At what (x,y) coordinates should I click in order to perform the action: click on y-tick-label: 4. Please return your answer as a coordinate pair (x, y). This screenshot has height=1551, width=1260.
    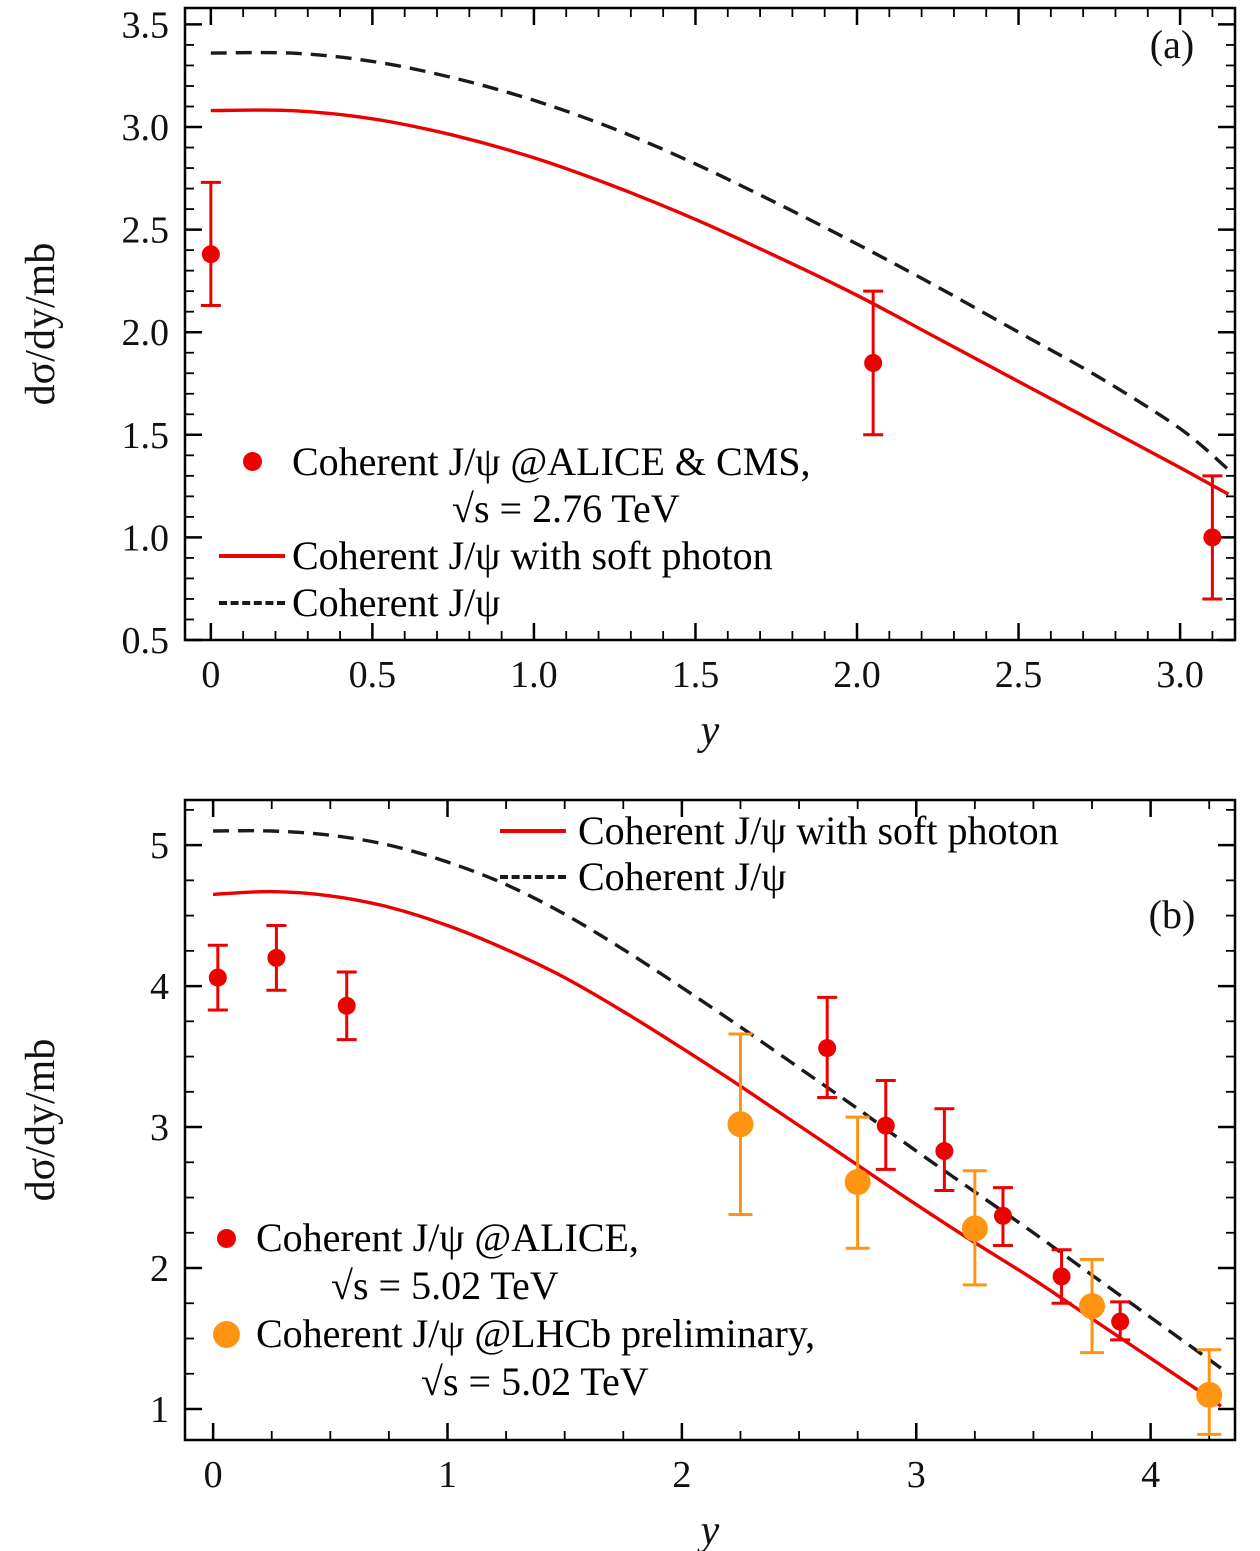
    Looking at the image, I should click on (159, 987).